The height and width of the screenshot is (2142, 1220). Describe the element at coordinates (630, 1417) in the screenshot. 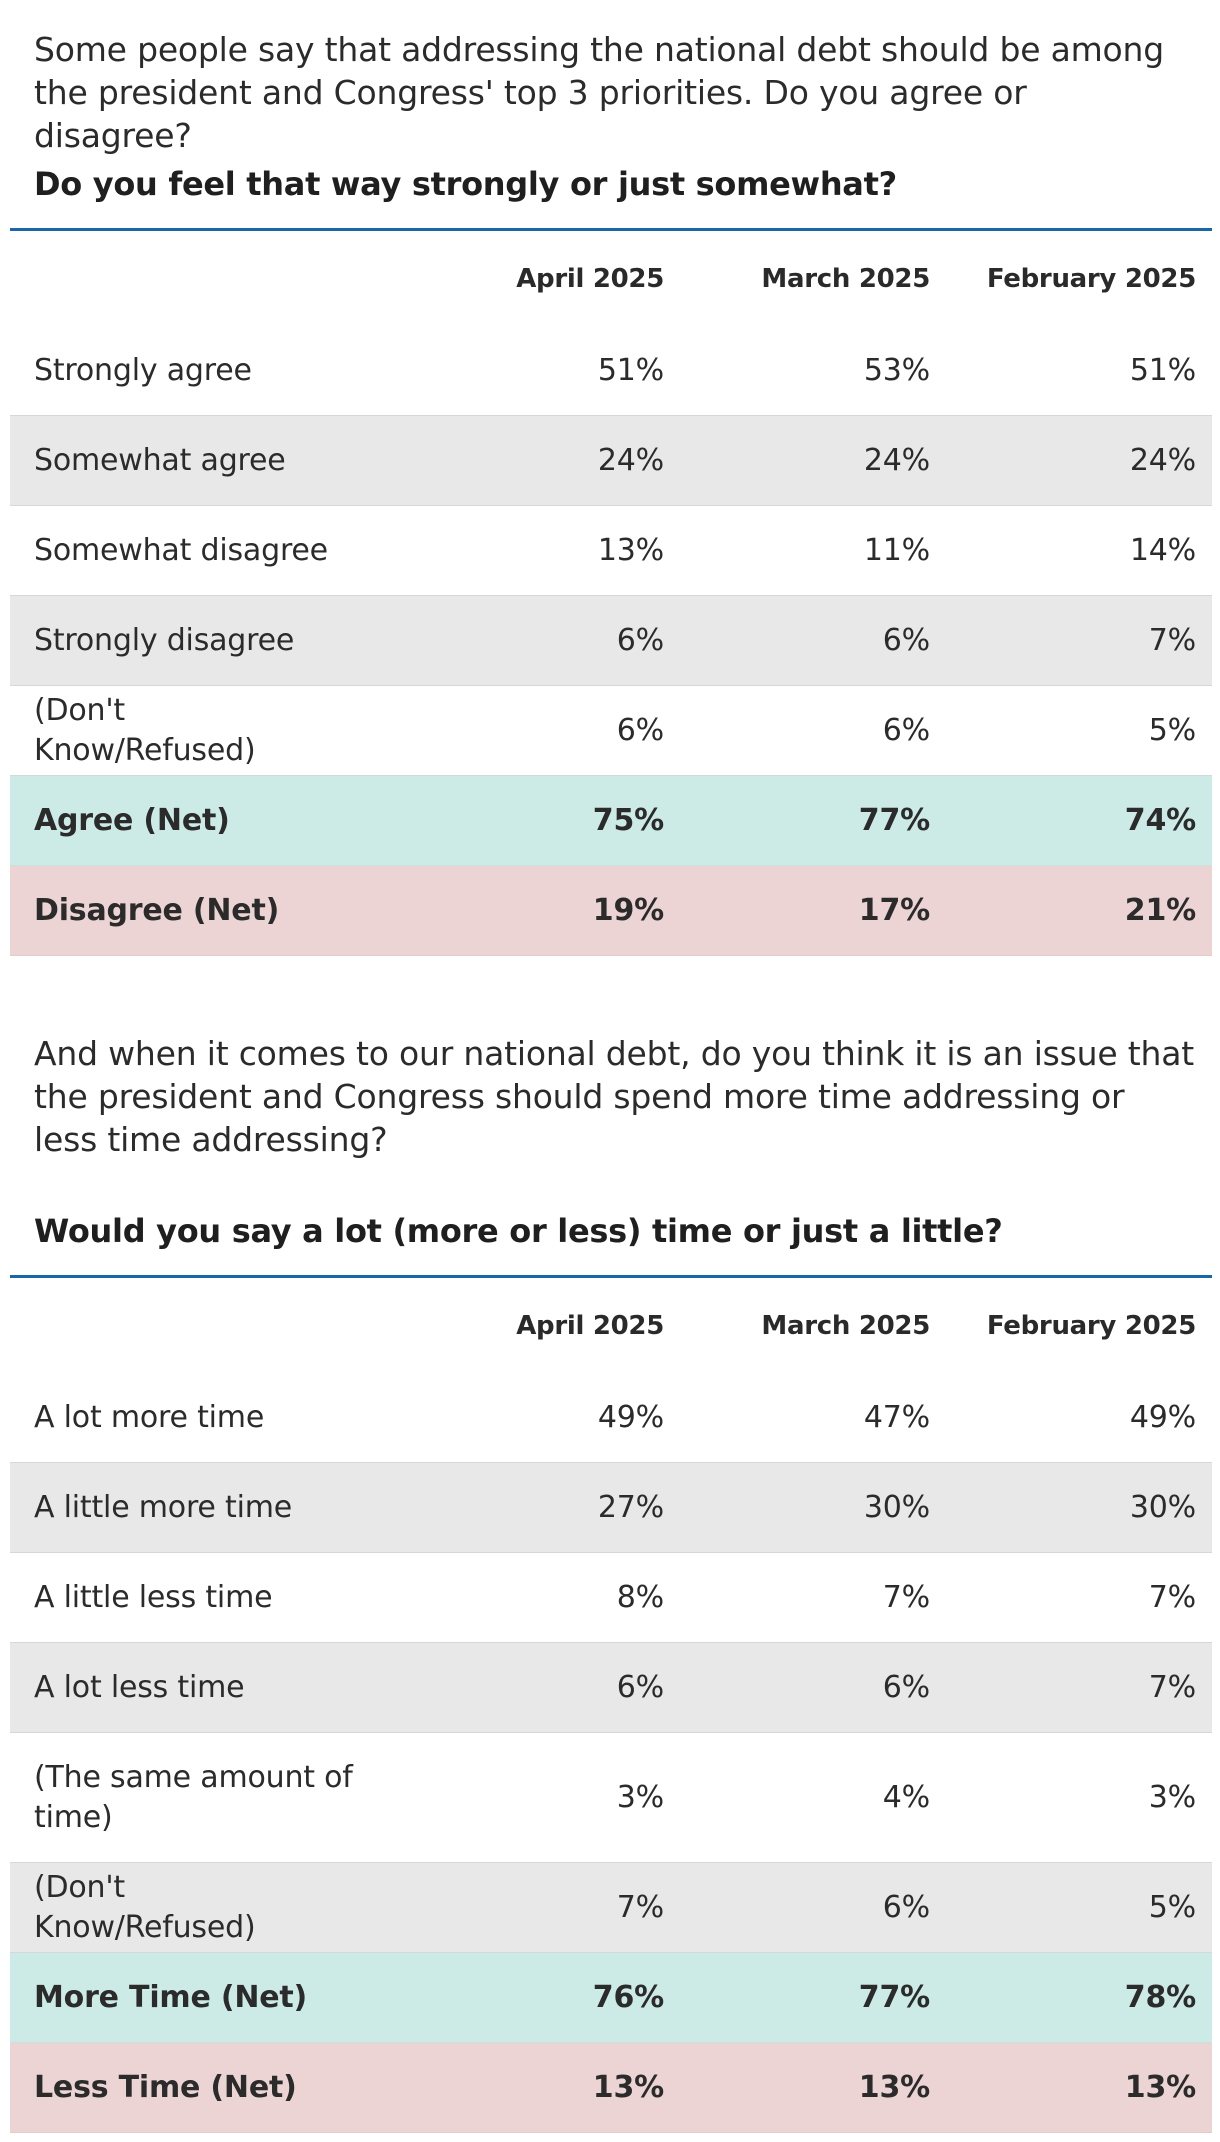

I see `value-april: 49%` at that location.